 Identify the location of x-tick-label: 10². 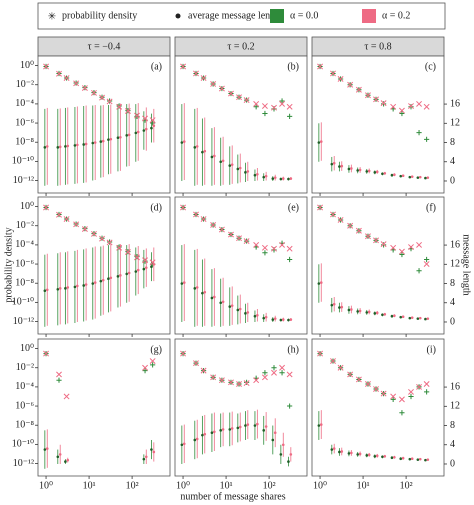
(406, 485).